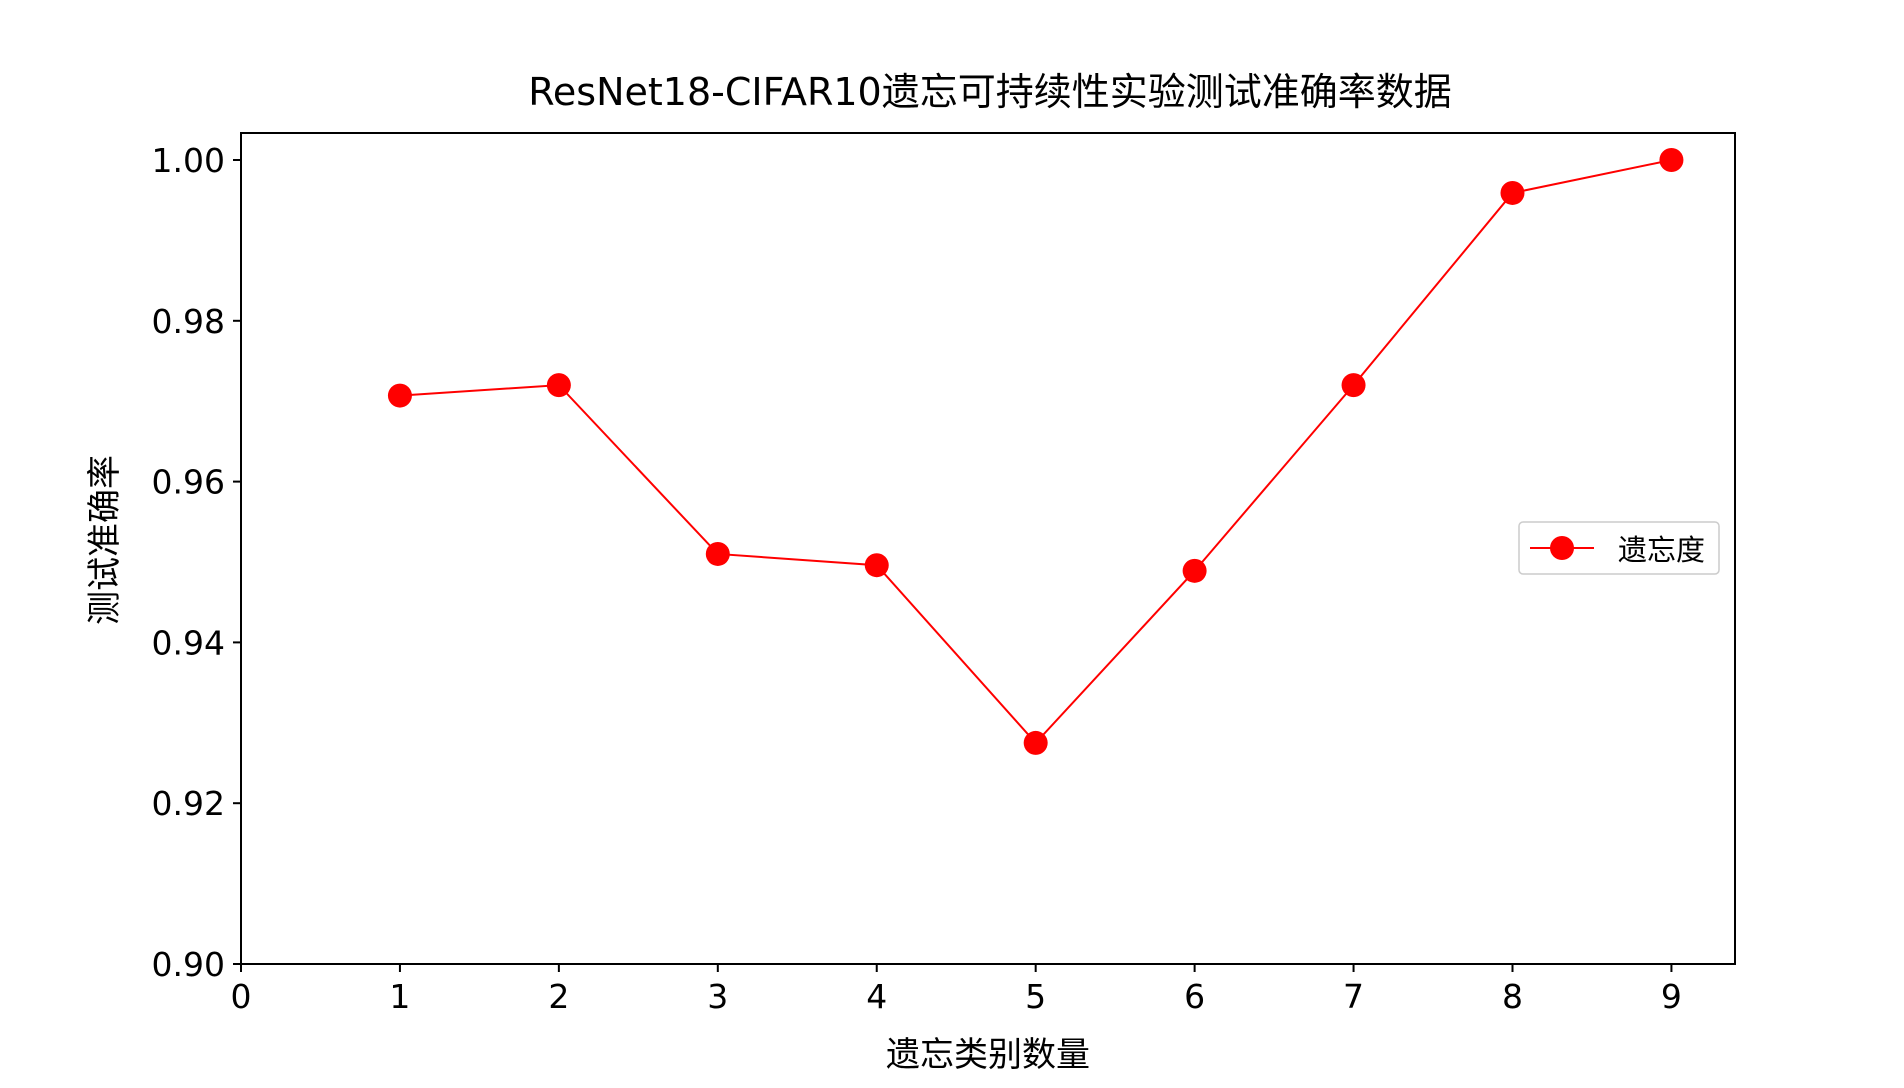 The image size is (1904, 1088). I want to click on legend-label: 遗忘度, so click(1661, 550).